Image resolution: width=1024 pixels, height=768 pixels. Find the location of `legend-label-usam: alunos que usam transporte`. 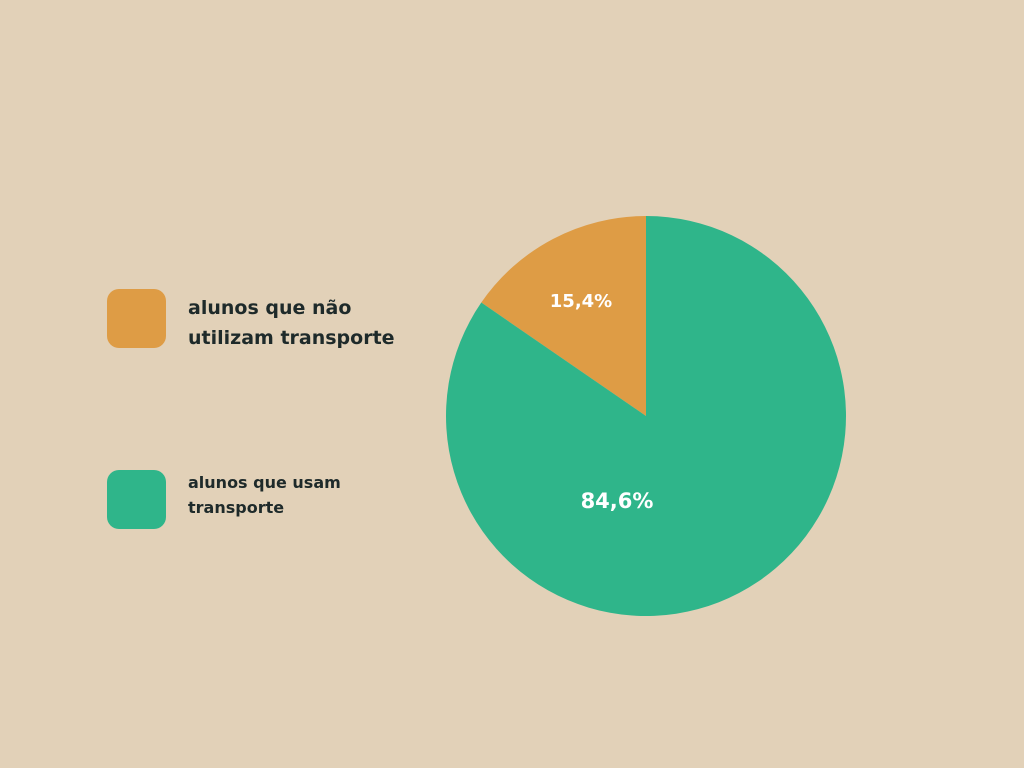

legend-label-usam: alunos que usam transporte is located at coordinates (264, 495).